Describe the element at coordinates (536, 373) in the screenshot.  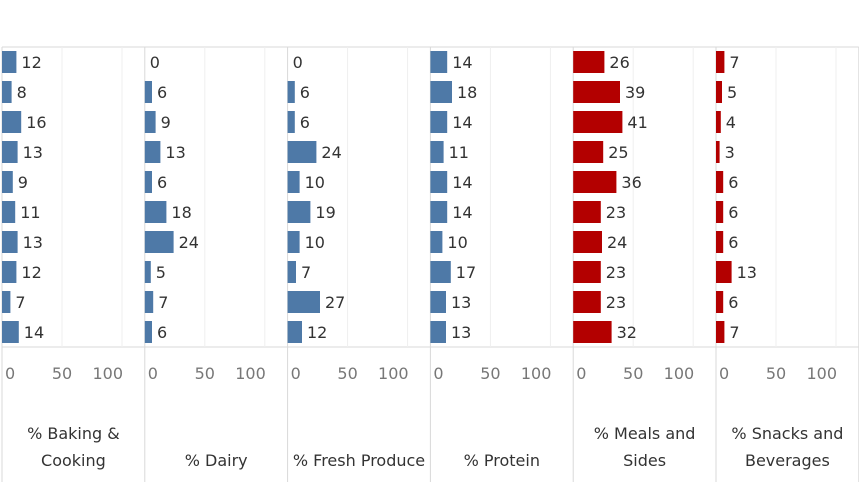
I see `tick-label-panel-4-100: 100` at that location.